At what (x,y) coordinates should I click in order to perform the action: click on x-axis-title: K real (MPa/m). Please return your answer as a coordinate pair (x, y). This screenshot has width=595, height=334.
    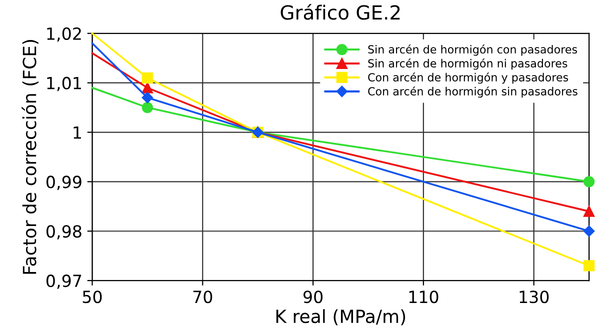
    Looking at the image, I should click on (341, 317).